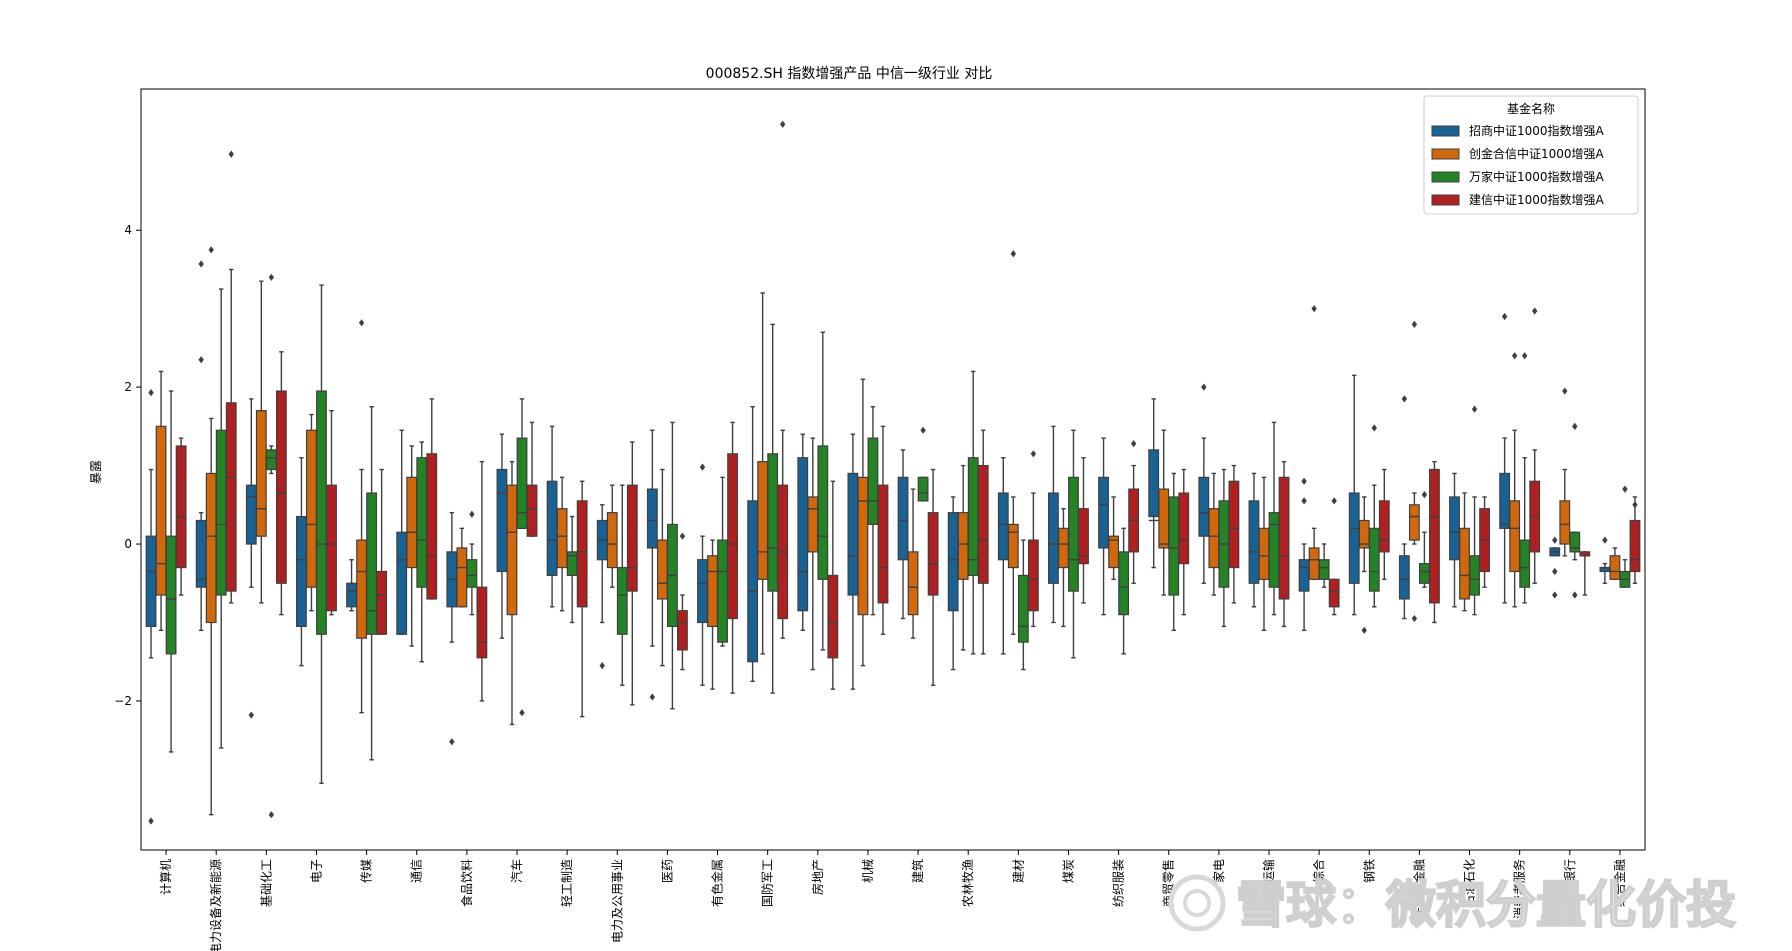 The height and width of the screenshot is (951, 1792). What do you see at coordinates (1531, 108) in the screenshot?
I see `legend-title: 基金名称` at bounding box center [1531, 108].